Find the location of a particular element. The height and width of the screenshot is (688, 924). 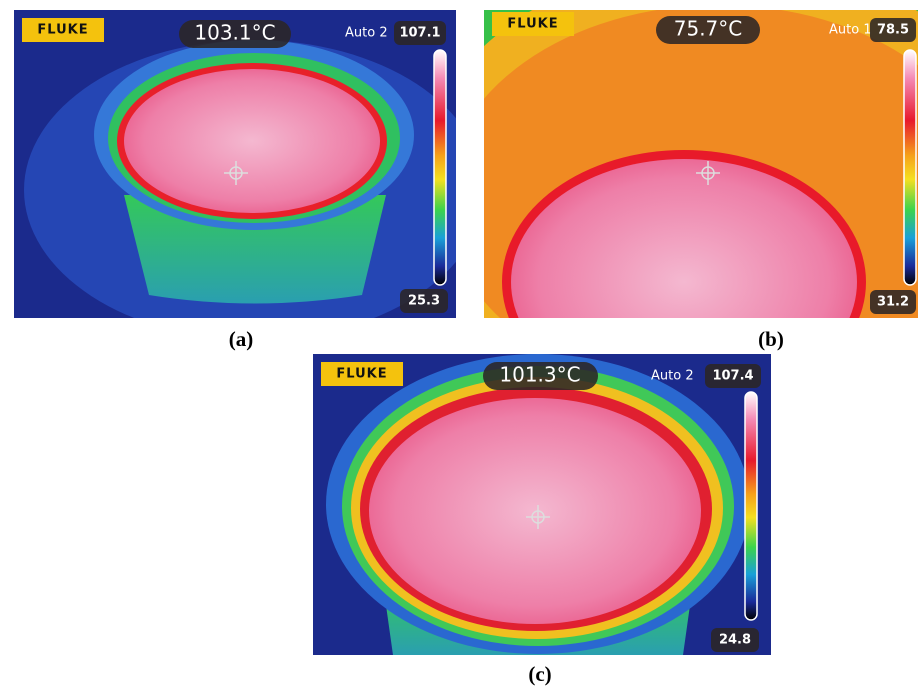

temperature: 75.7°C is located at coordinates (708, 29).